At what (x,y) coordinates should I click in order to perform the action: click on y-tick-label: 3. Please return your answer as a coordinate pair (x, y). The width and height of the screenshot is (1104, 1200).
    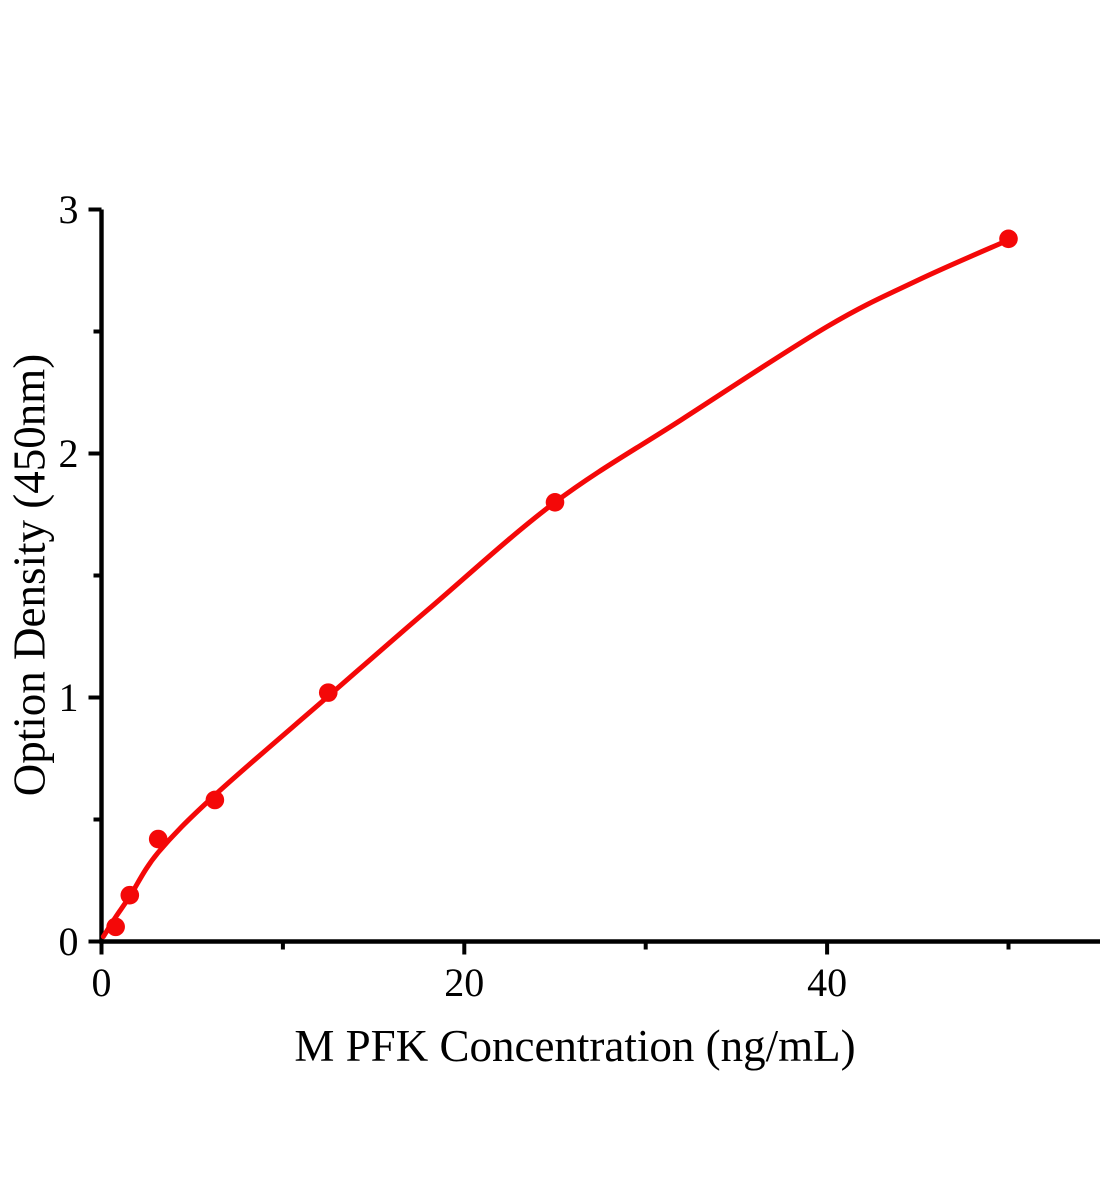
    Looking at the image, I should click on (69, 209).